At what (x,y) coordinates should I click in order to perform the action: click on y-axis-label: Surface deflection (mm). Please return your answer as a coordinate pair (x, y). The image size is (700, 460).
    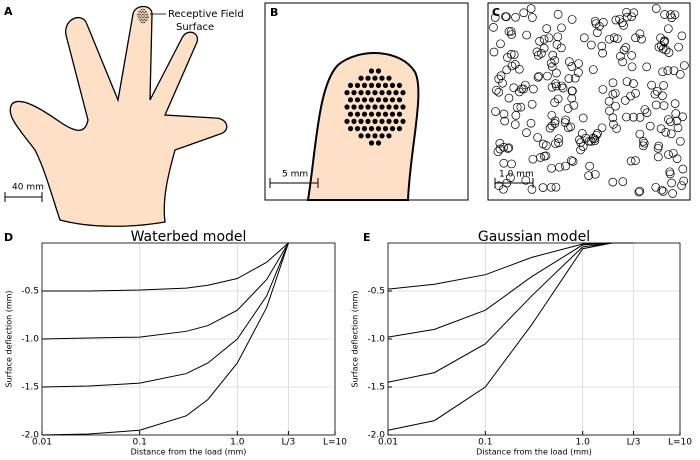
    Looking at the image, I should click on (355, 338).